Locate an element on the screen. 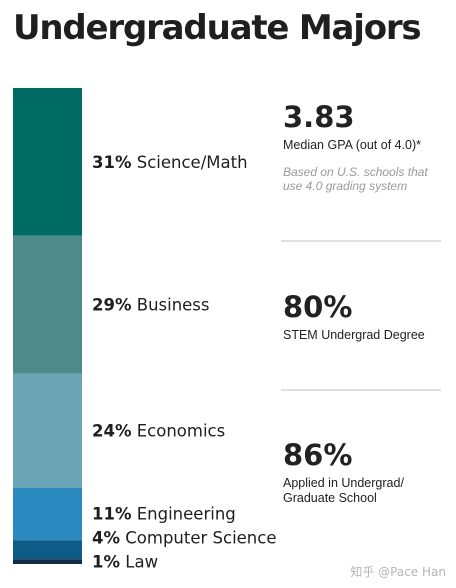 The image size is (456, 588). segment-label: 29% Business is located at coordinates (151, 305).